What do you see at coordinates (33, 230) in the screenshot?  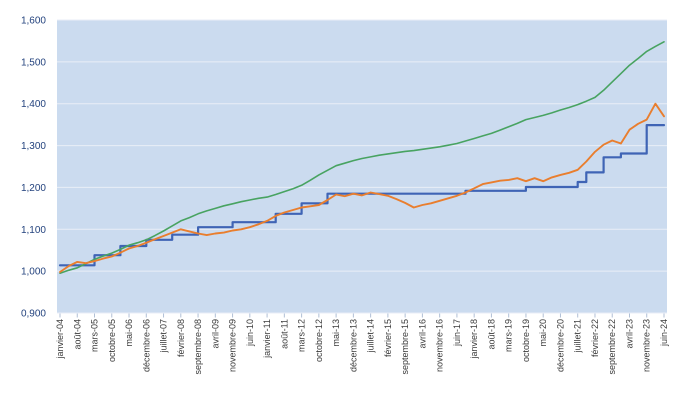 I see `y-axis-tick-label: 1,100` at bounding box center [33, 230].